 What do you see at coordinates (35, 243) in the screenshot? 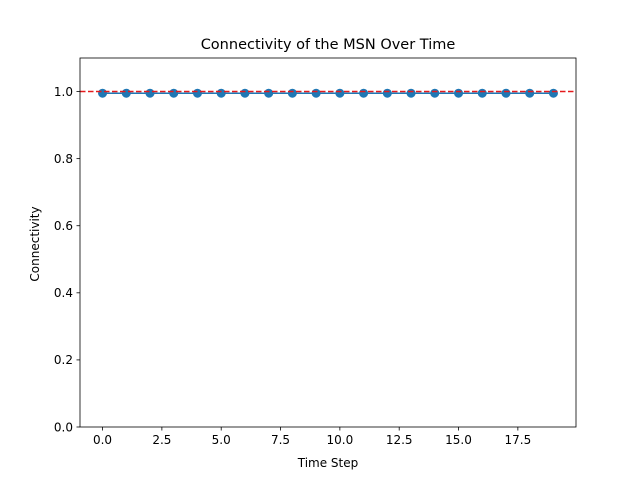
I see `y-axis-title: Connectivity` at bounding box center [35, 243].